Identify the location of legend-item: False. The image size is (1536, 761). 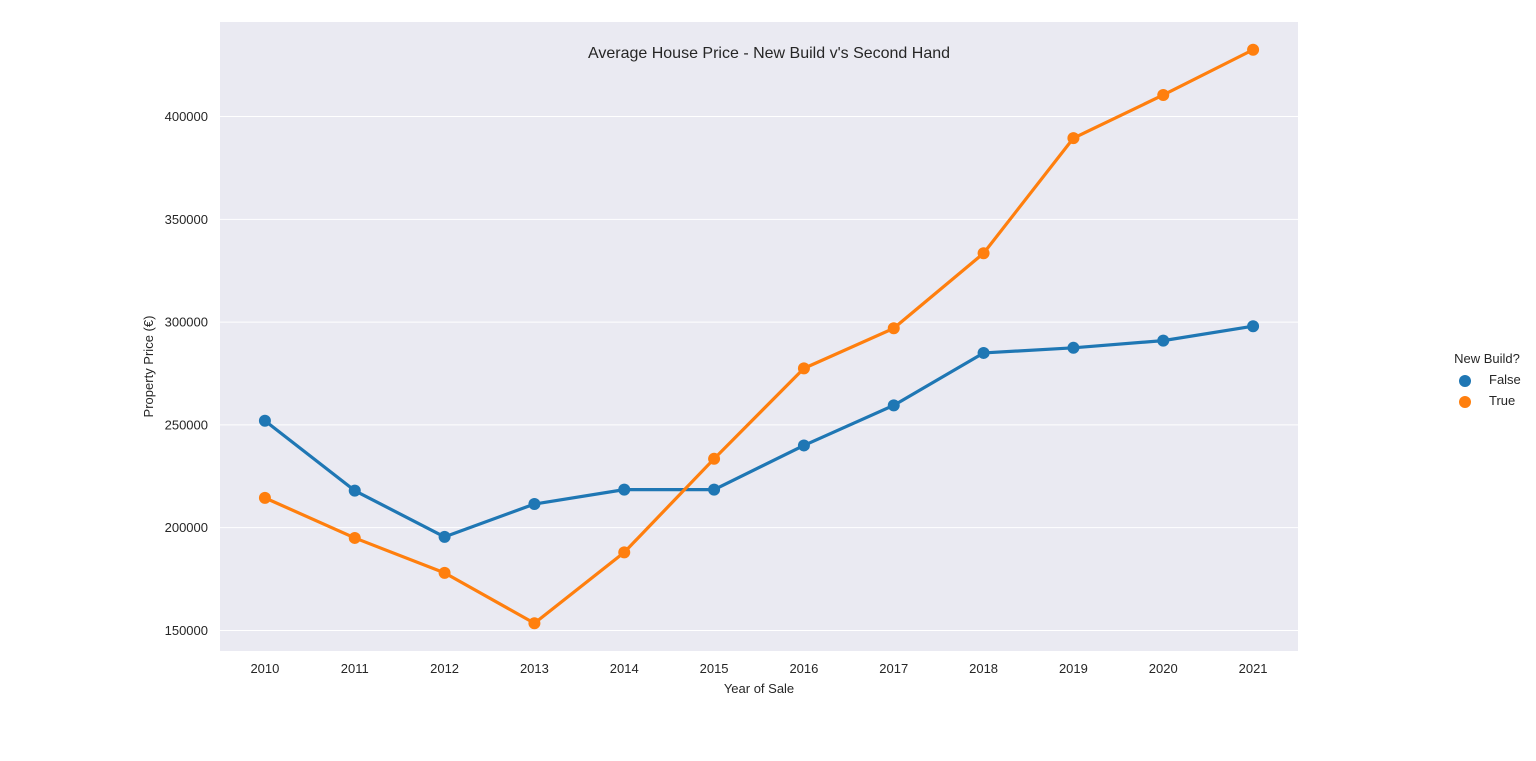
(1490, 379).